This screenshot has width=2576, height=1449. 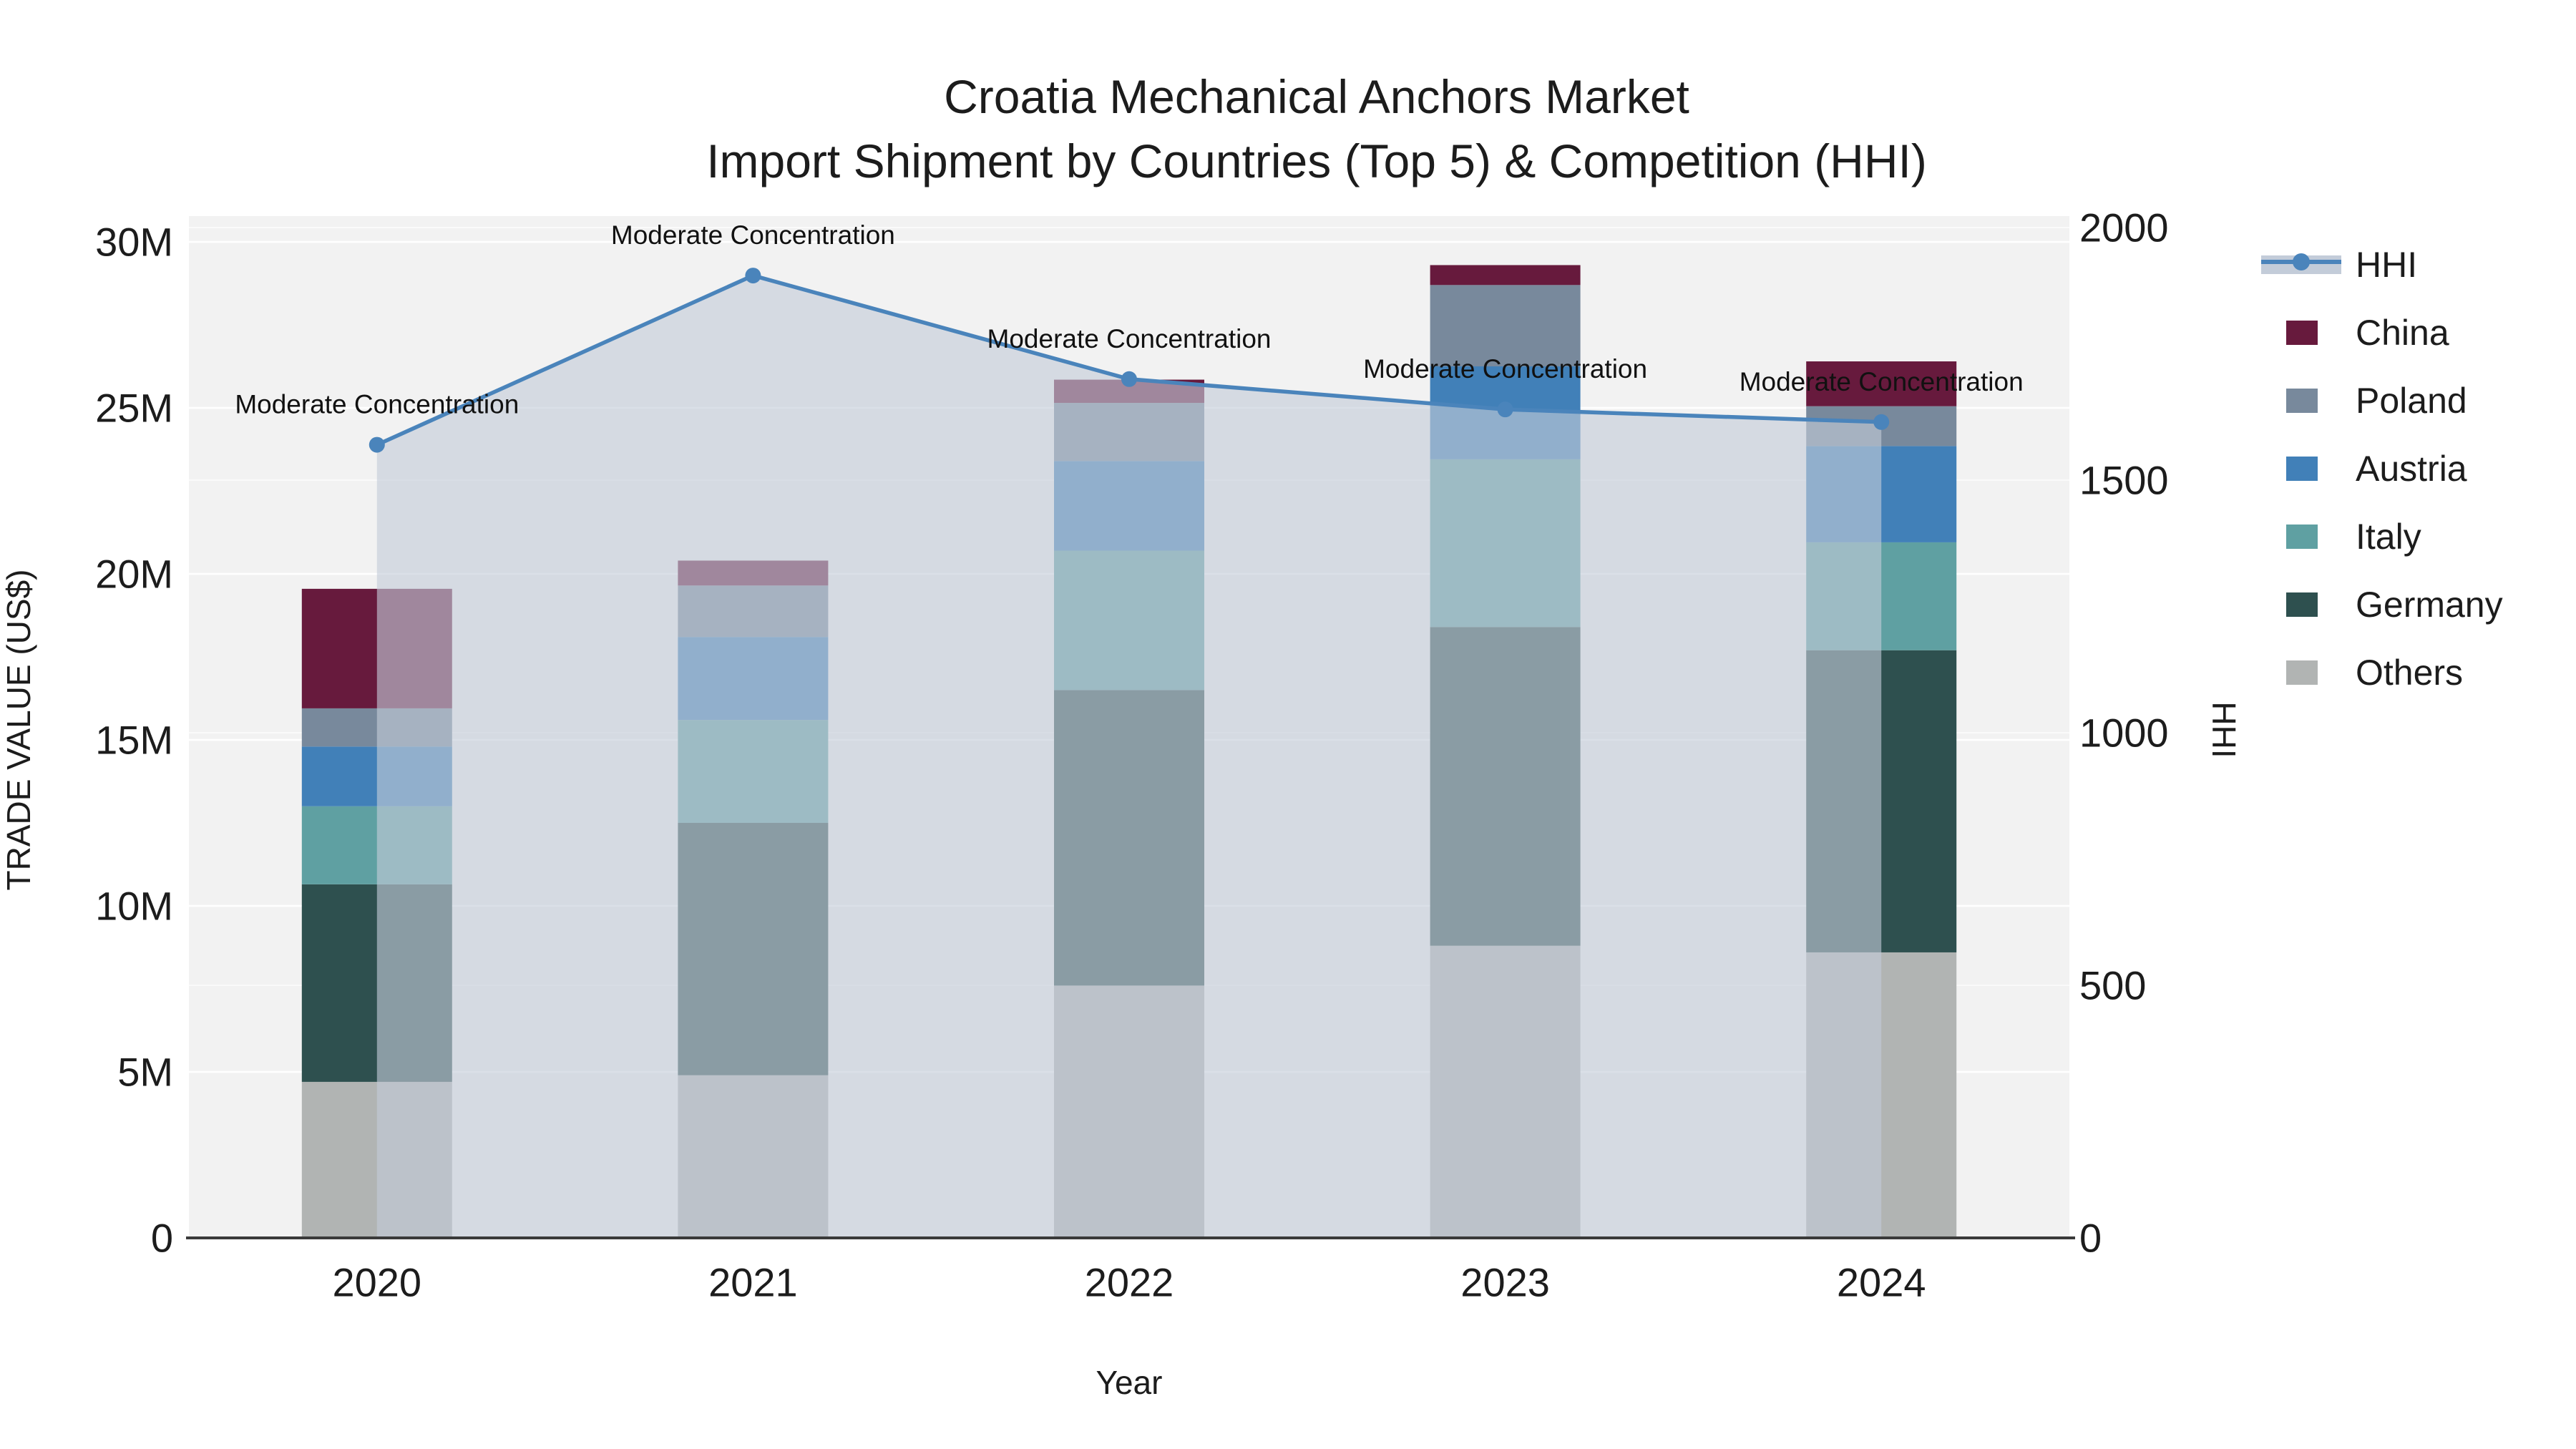 What do you see at coordinates (2388, 537) in the screenshot?
I see `legend-label-italy: Italy` at bounding box center [2388, 537].